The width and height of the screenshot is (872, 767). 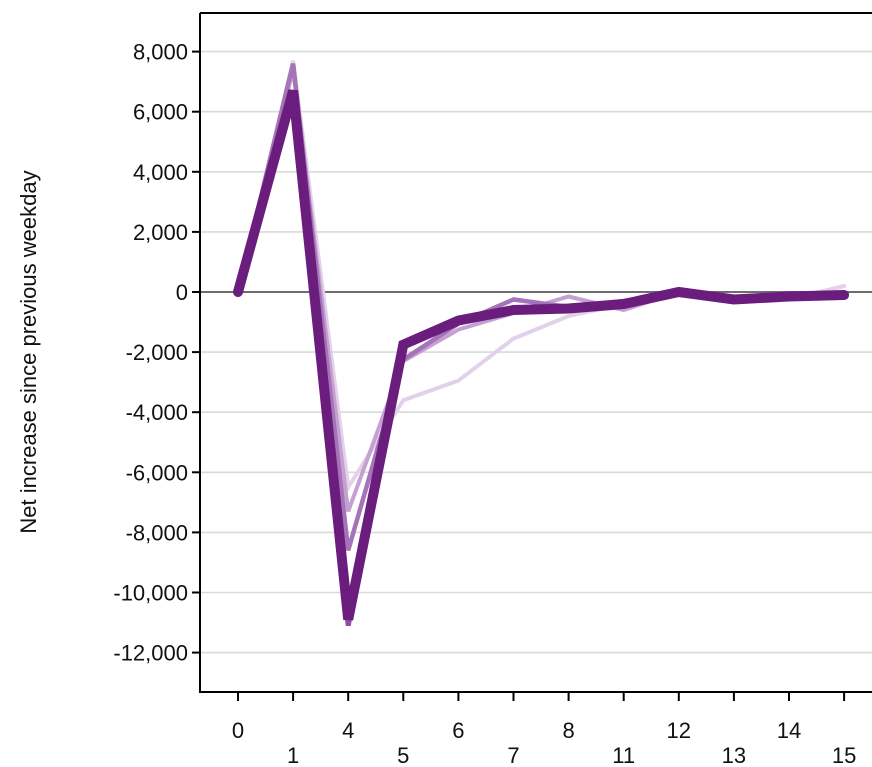 What do you see at coordinates (160, 112) in the screenshot?
I see `y-tick-label: 6,000` at bounding box center [160, 112].